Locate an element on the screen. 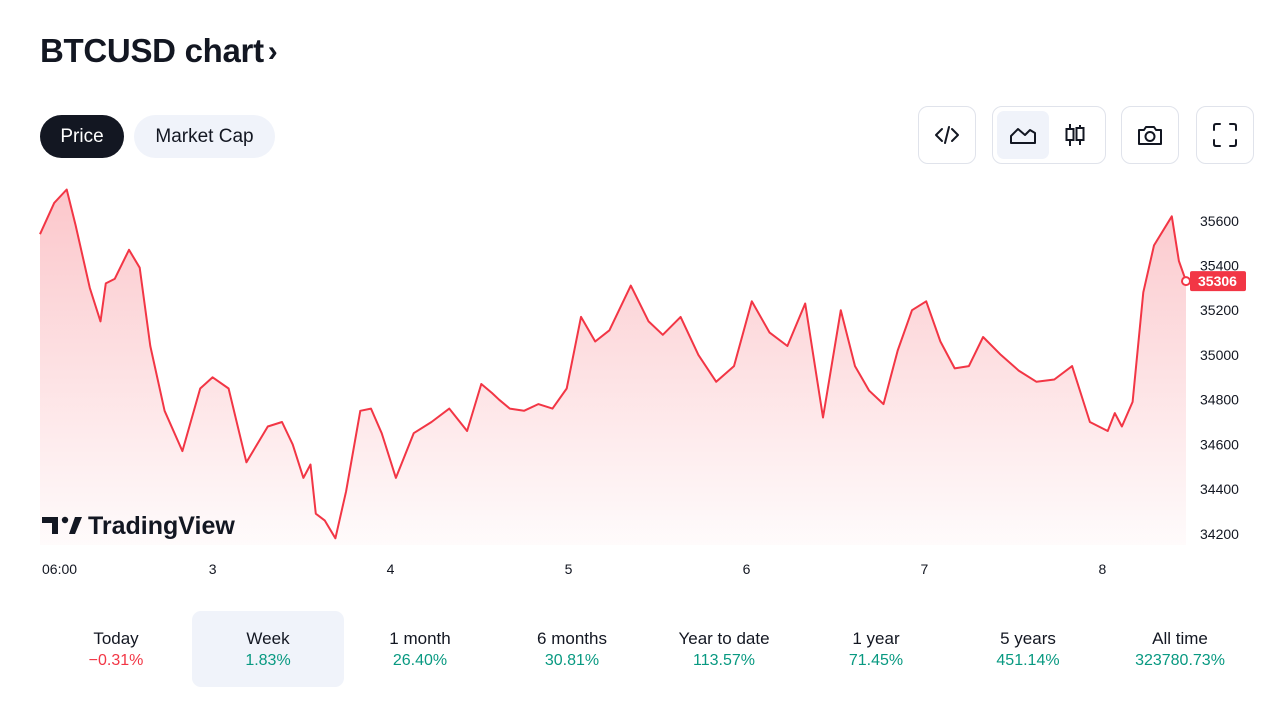 Image resolution: width=1280 pixels, height=720 pixels. period-change: −0.31% is located at coordinates (116, 660).